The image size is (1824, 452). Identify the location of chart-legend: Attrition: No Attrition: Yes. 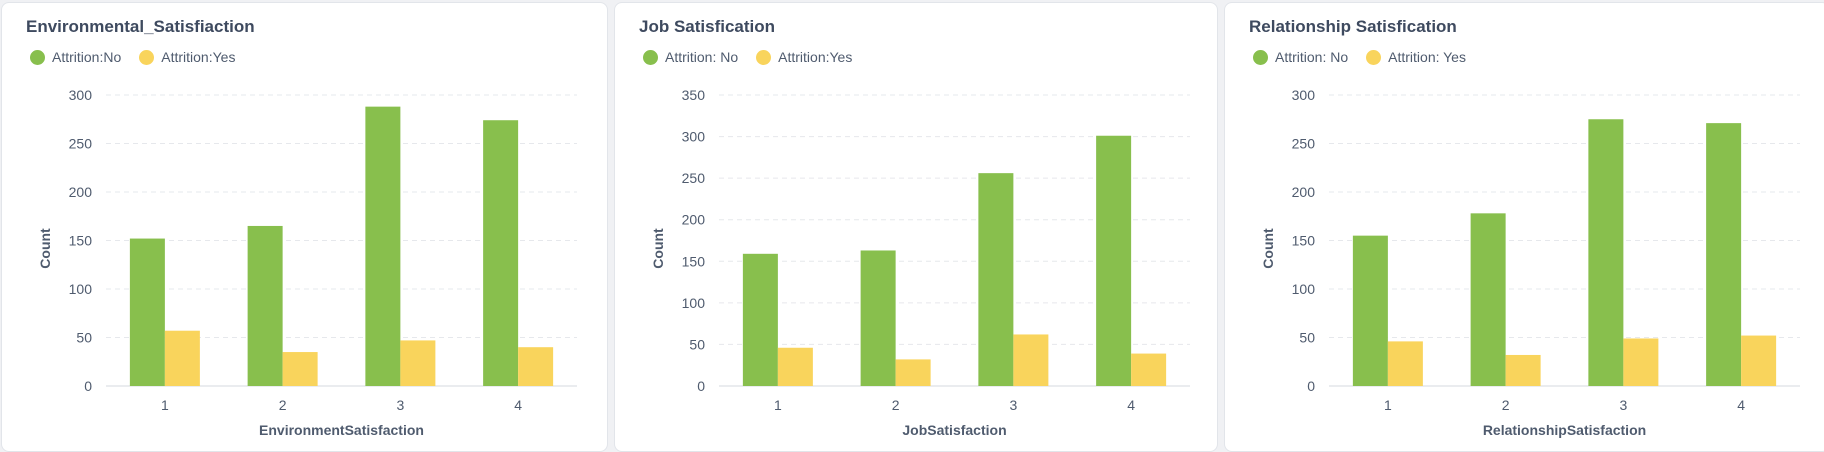
(1359, 57).